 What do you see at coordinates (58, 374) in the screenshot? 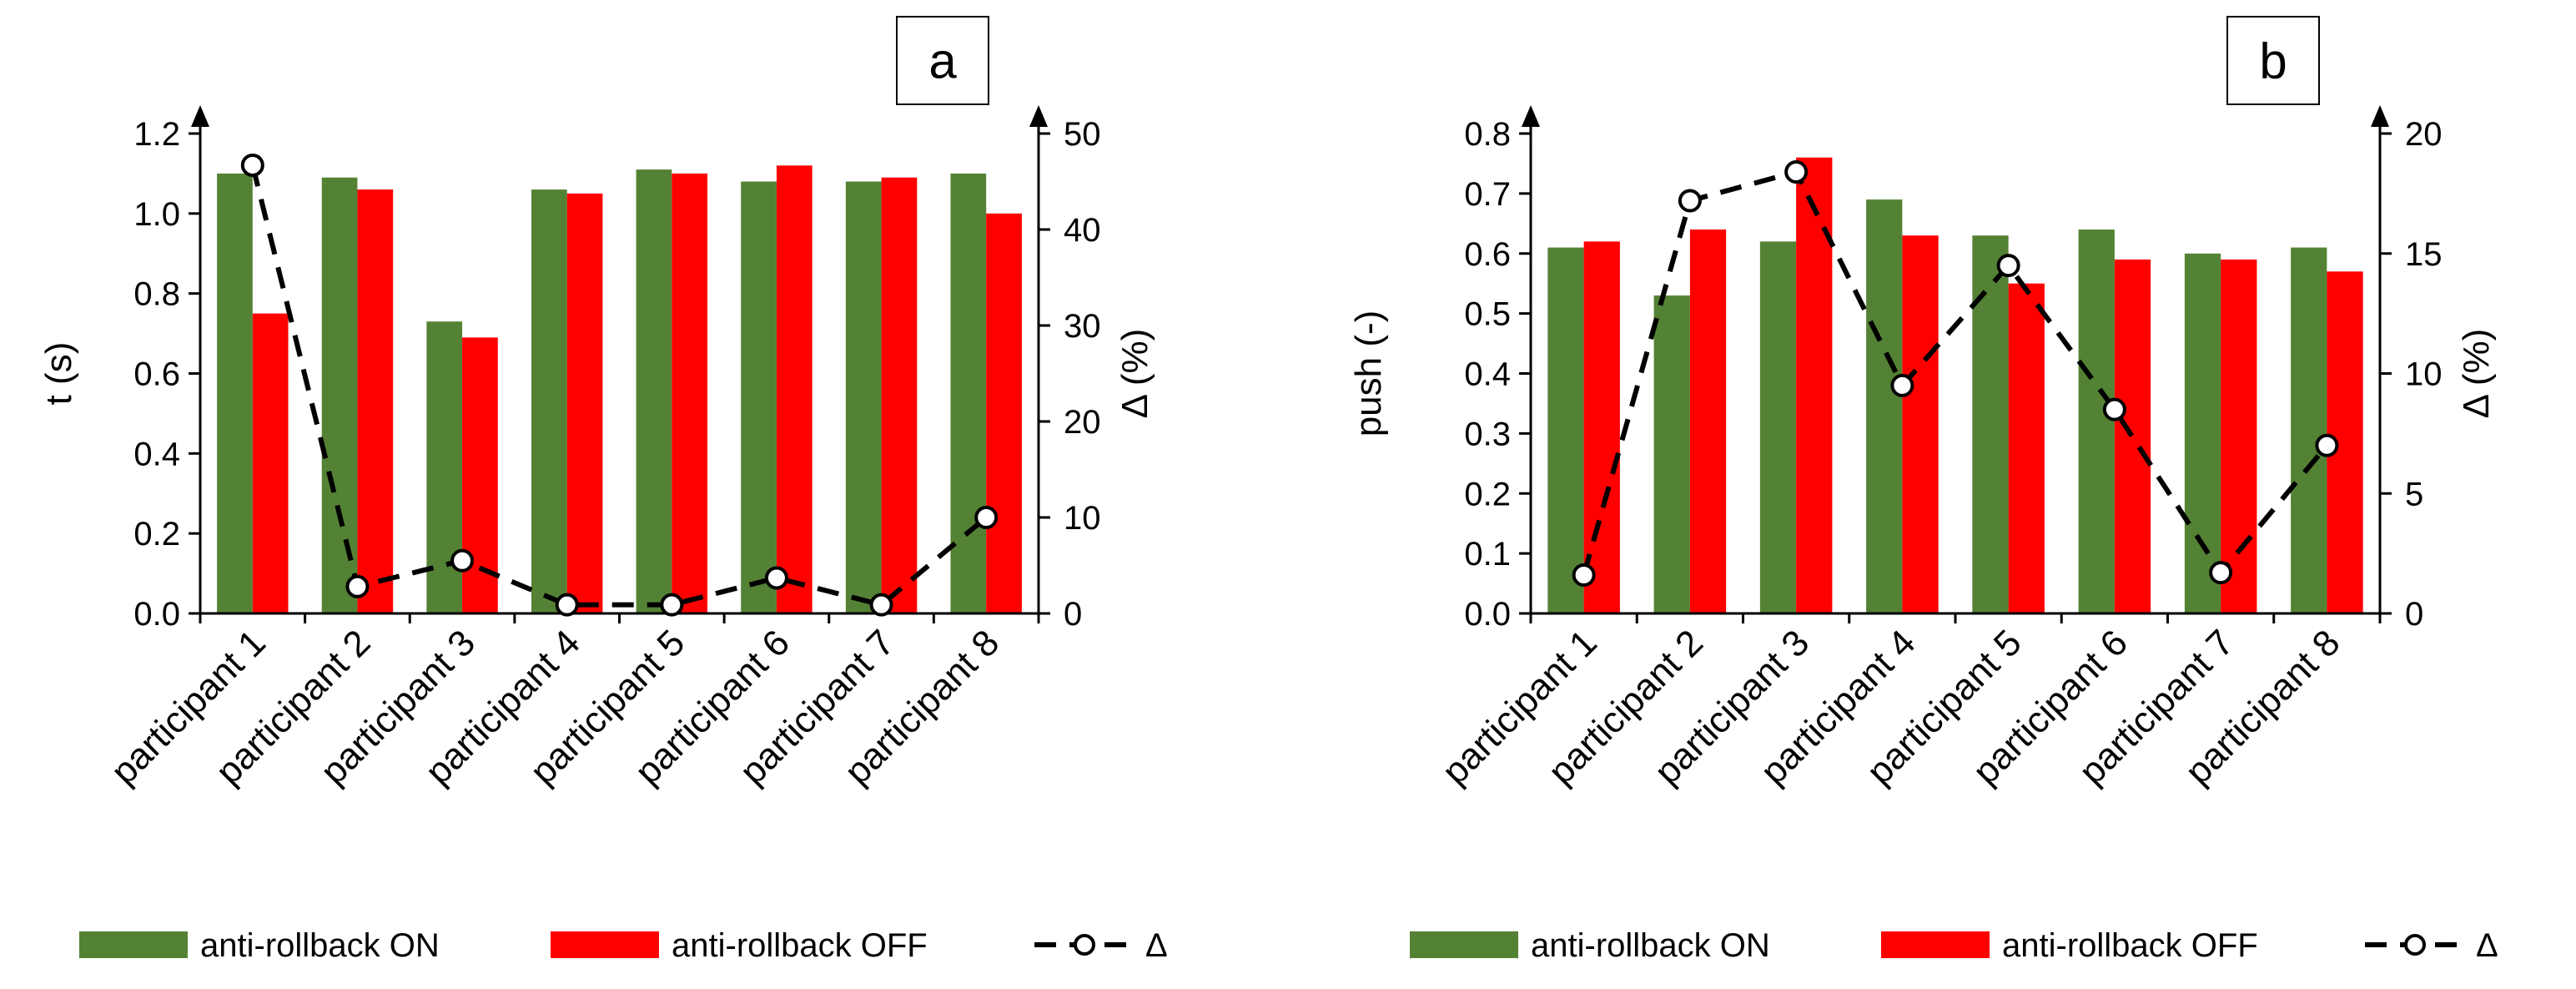
I see `y-axis-label: t (s)` at bounding box center [58, 374].